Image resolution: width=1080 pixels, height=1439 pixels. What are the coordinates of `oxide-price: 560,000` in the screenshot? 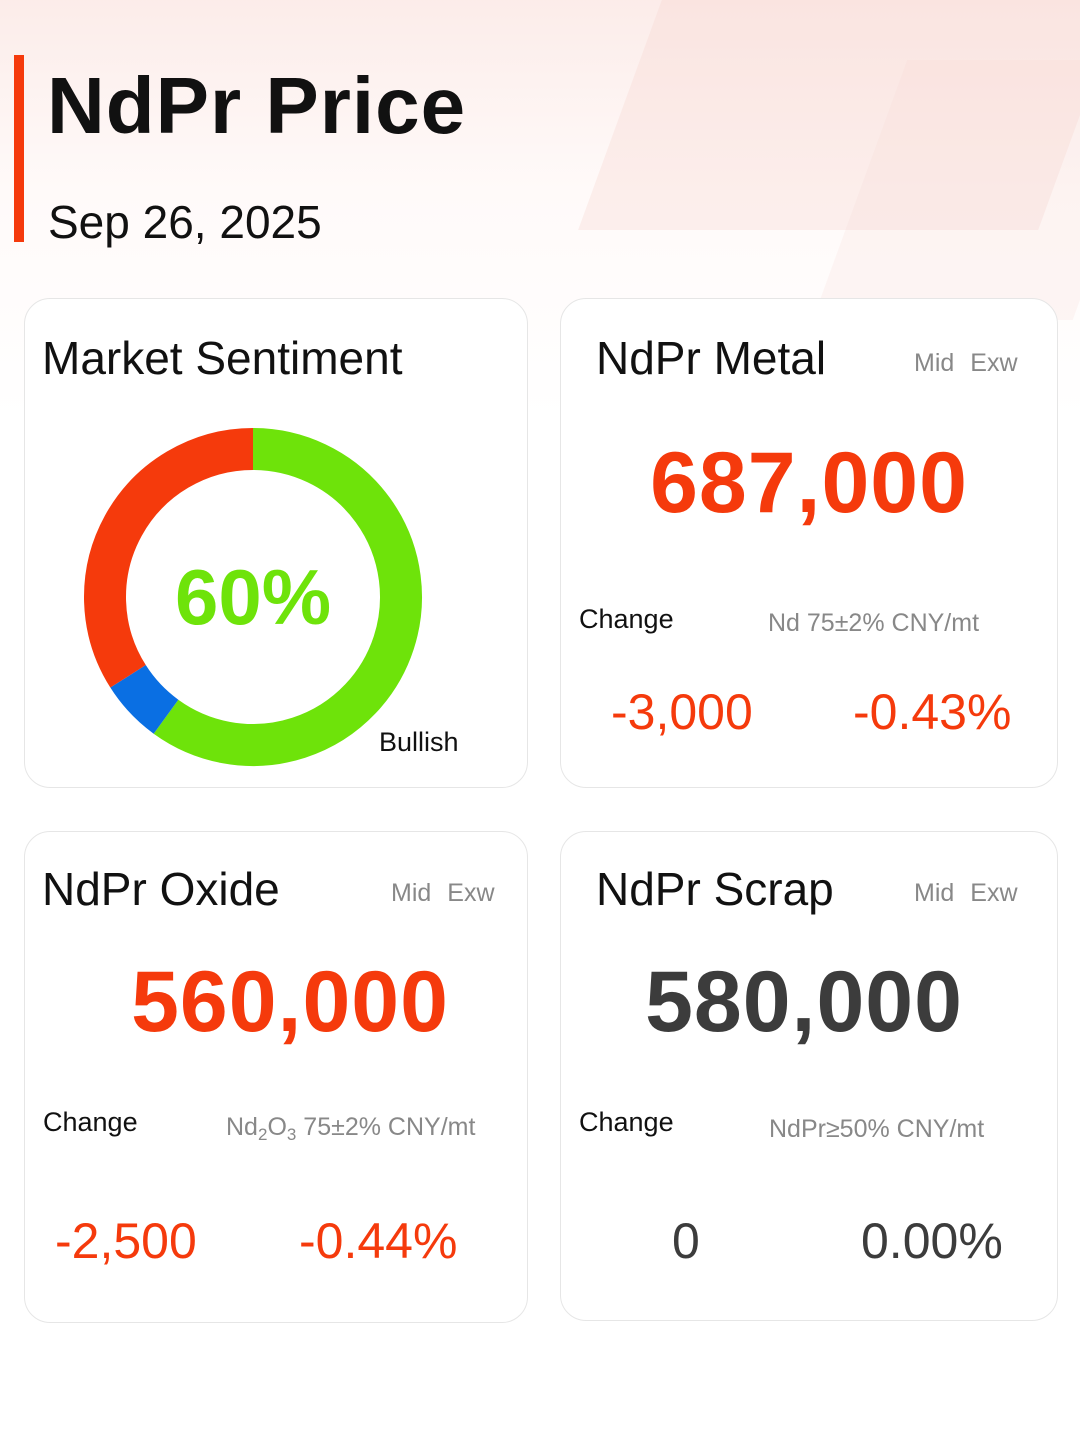 It's located at (290, 1002).